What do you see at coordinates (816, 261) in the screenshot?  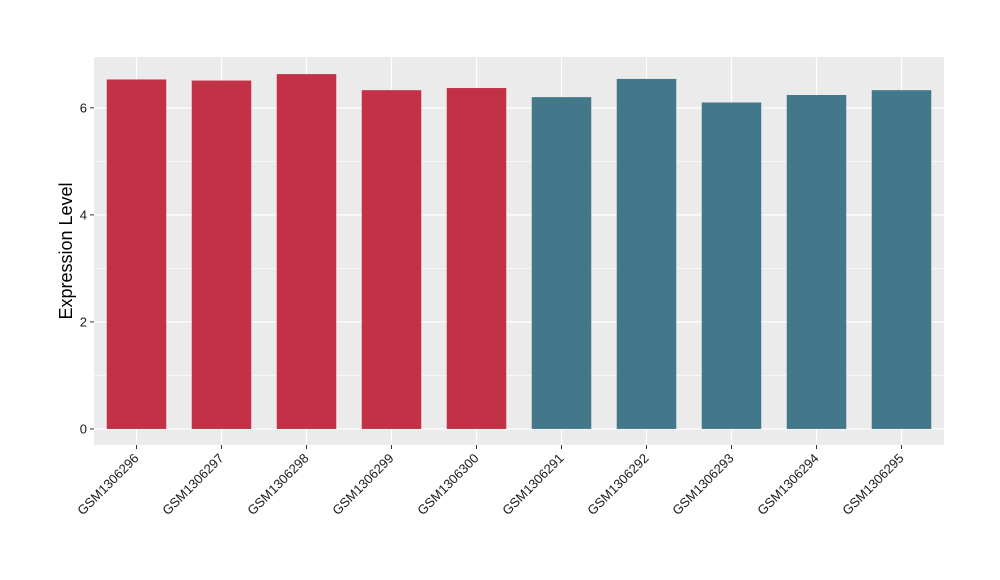 I see `bar-GSM1306294` at bounding box center [816, 261].